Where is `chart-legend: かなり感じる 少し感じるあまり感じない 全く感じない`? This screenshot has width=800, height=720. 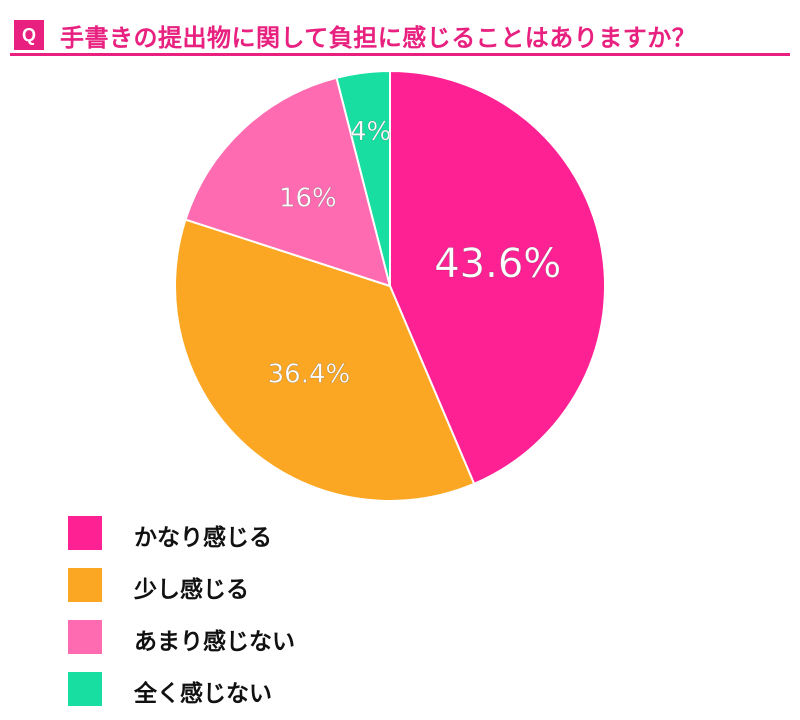 chart-legend: かなり感じる 少し感じるあまり感じない 全く感じない is located at coordinates (268, 616).